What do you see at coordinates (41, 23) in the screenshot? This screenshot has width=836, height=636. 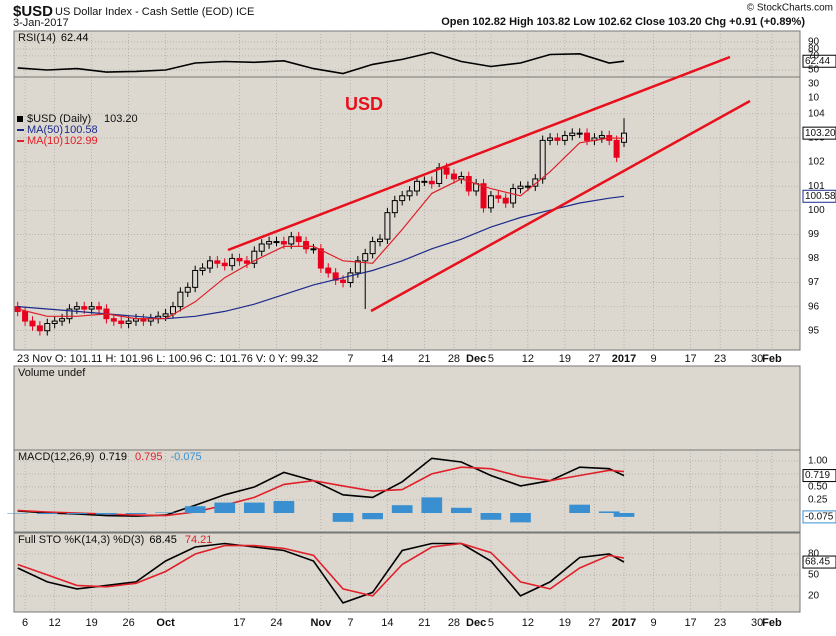 I see `date: 3-Jan-2017` at bounding box center [41, 23].